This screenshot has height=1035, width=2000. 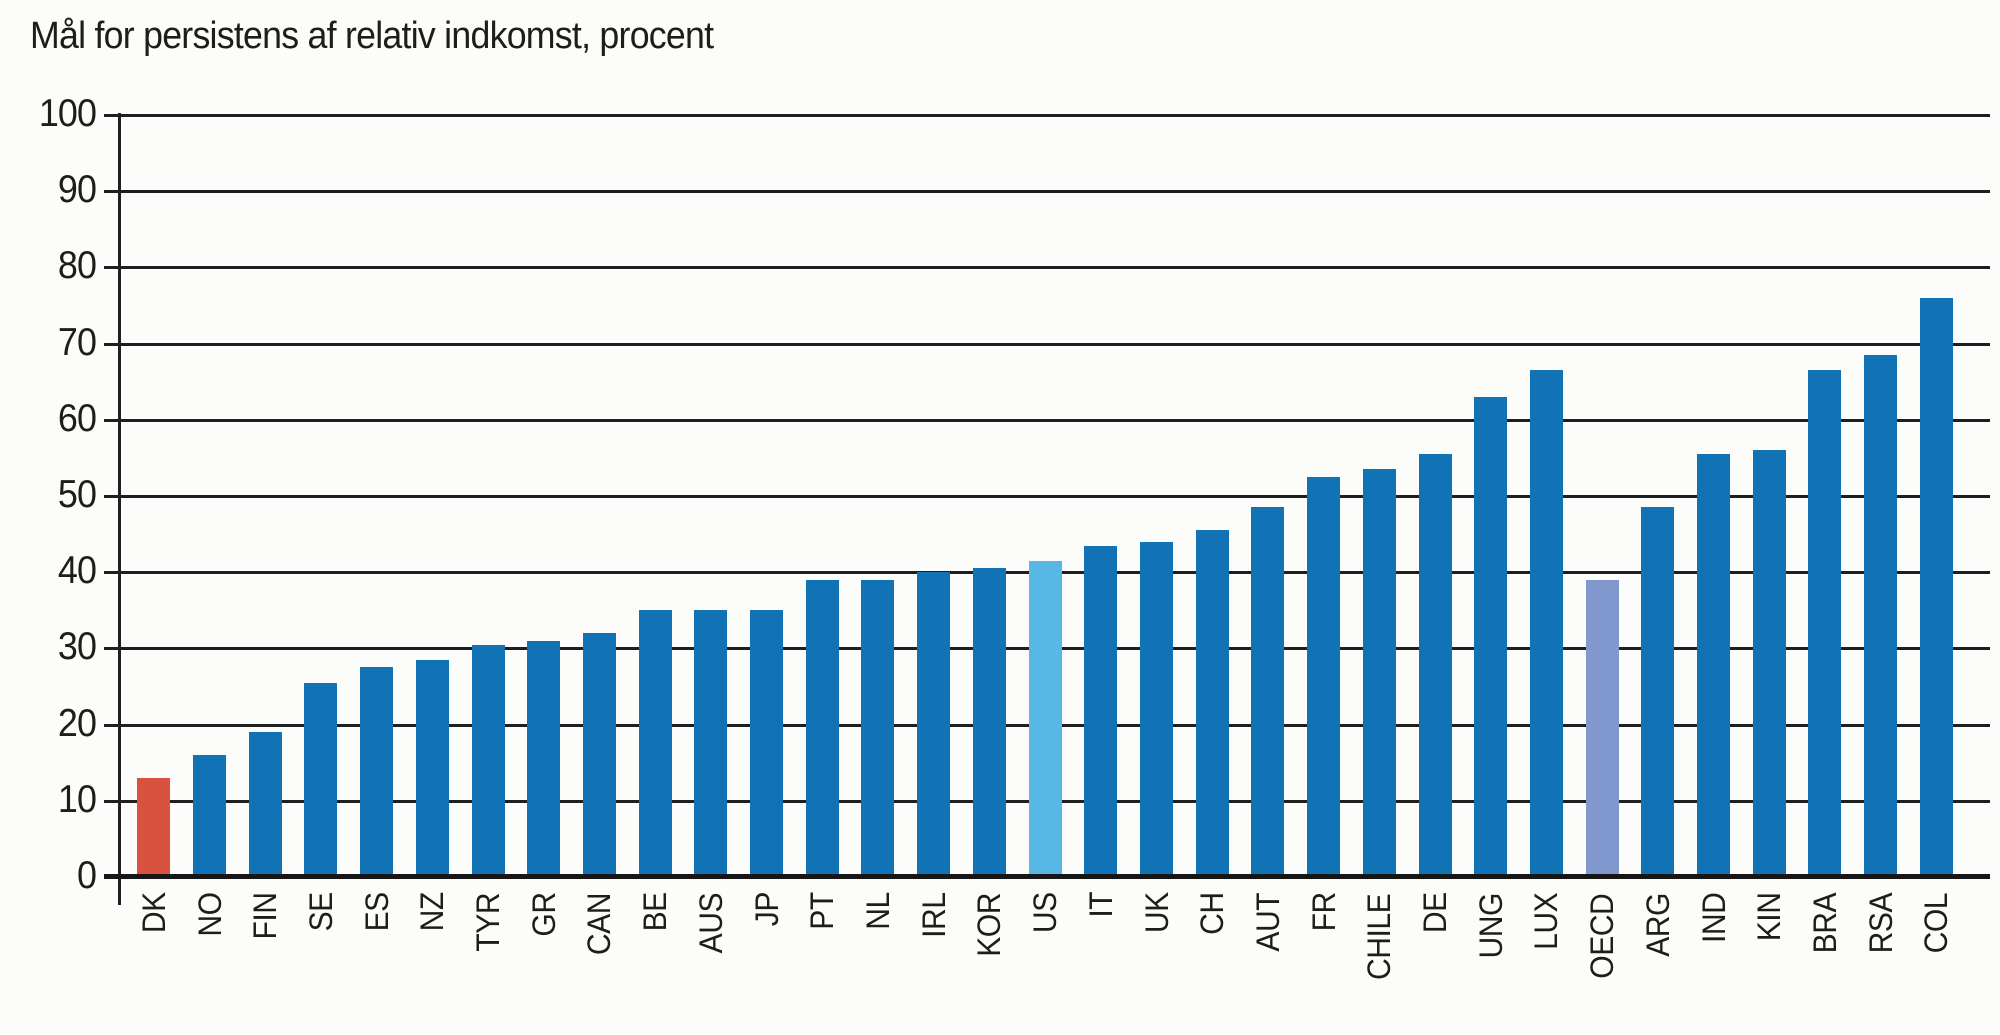 What do you see at coordinates (766, 909) in the screenshot?
I see `x-axis-label-JP: JP` at bounding box center [766, 909].